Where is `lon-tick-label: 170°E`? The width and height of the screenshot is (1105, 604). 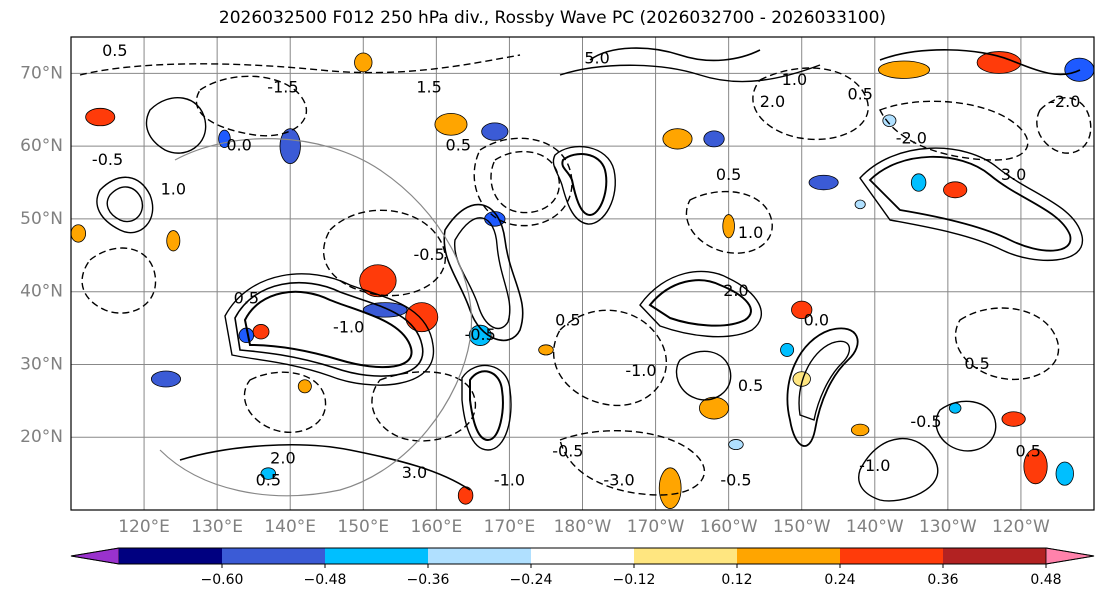 lon-tick-label: 170°E is located at coordinates (510, 527).